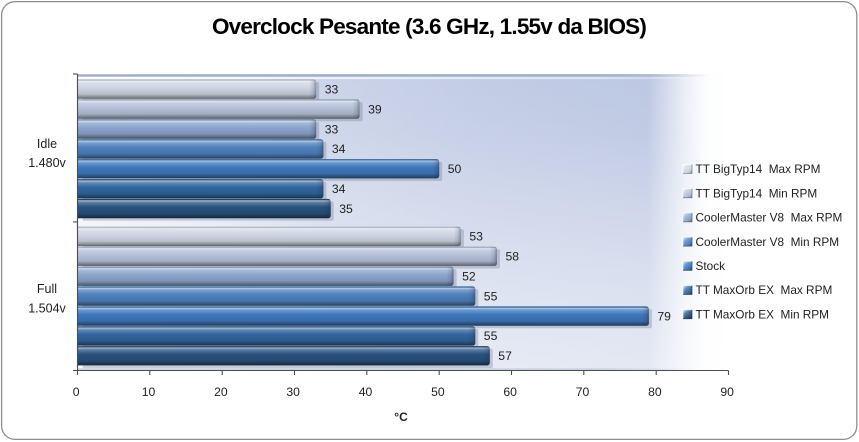 This screenshot has width=859, height=442. Describe the element at coordinates (505, 356) in the screenshot. I see `svg-text: 57` at that location.